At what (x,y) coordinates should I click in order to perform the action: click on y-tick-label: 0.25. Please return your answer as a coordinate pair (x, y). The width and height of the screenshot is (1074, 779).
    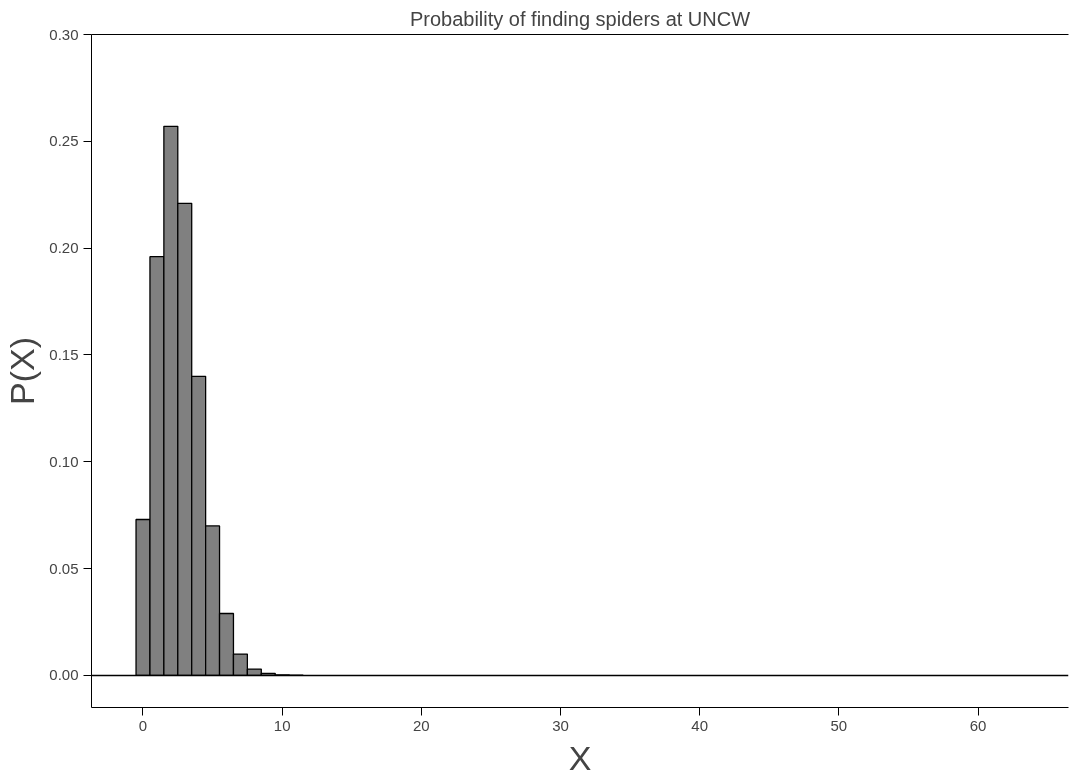
    Looking at the image, I should click on (64, 141).